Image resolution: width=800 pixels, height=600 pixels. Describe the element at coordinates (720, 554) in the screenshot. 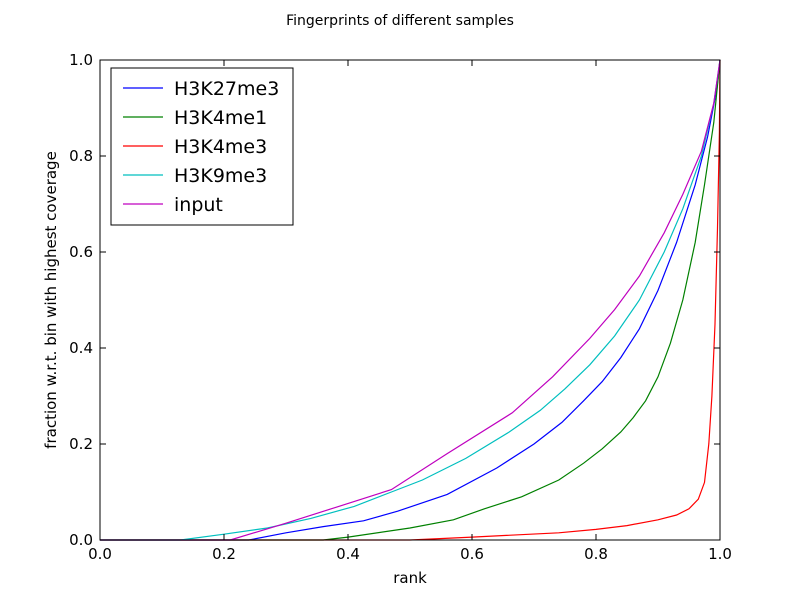

I see `x-tick-label: 1.0` at that location.